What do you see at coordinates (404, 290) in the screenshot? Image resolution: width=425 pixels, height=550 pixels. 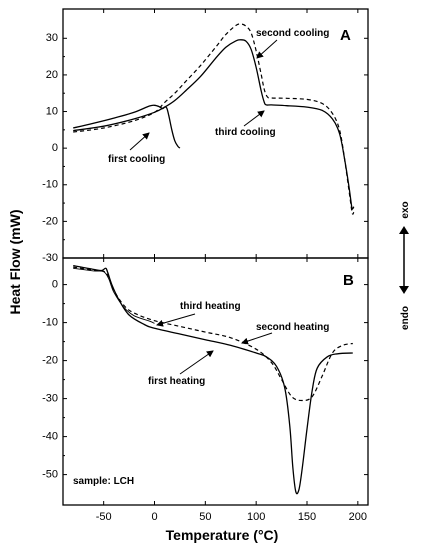 I see `endo-arrow-head` at bounding box center [404, 290].